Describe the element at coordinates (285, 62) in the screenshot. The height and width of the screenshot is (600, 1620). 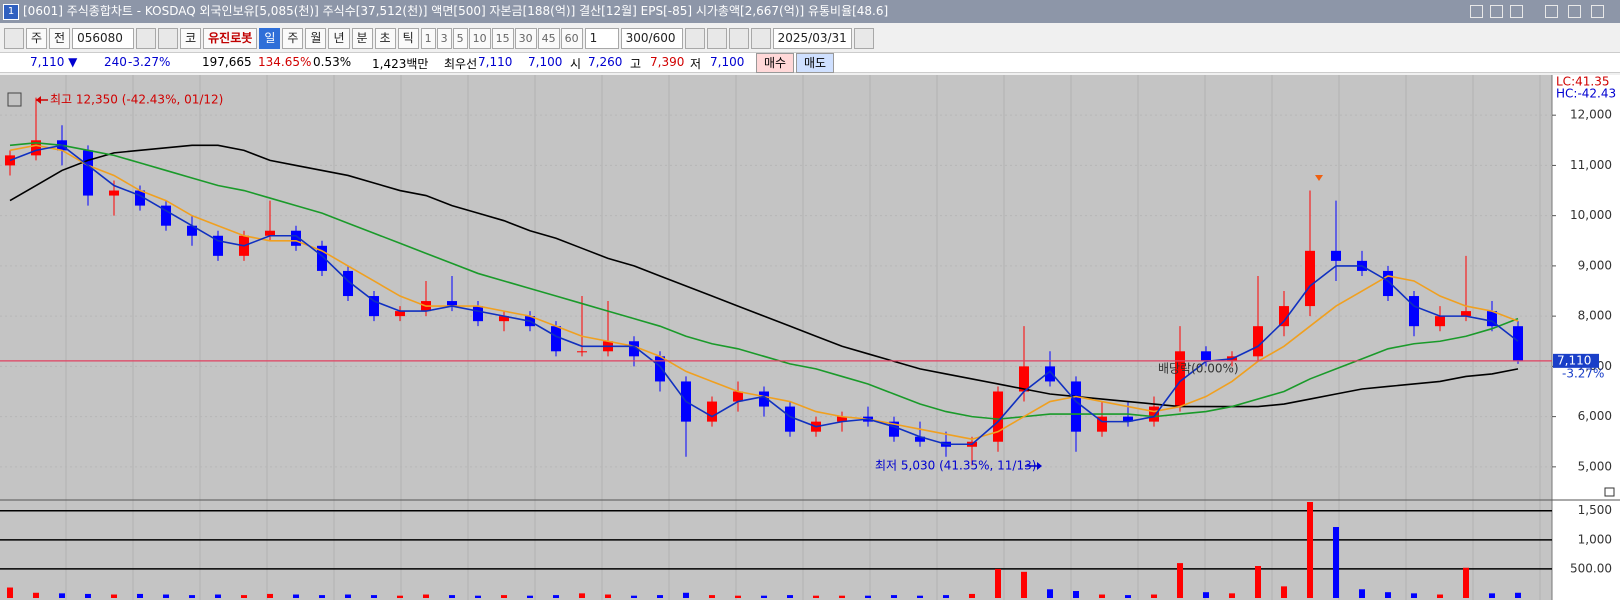
I see `volume-ratio: 134.65%` at that location.